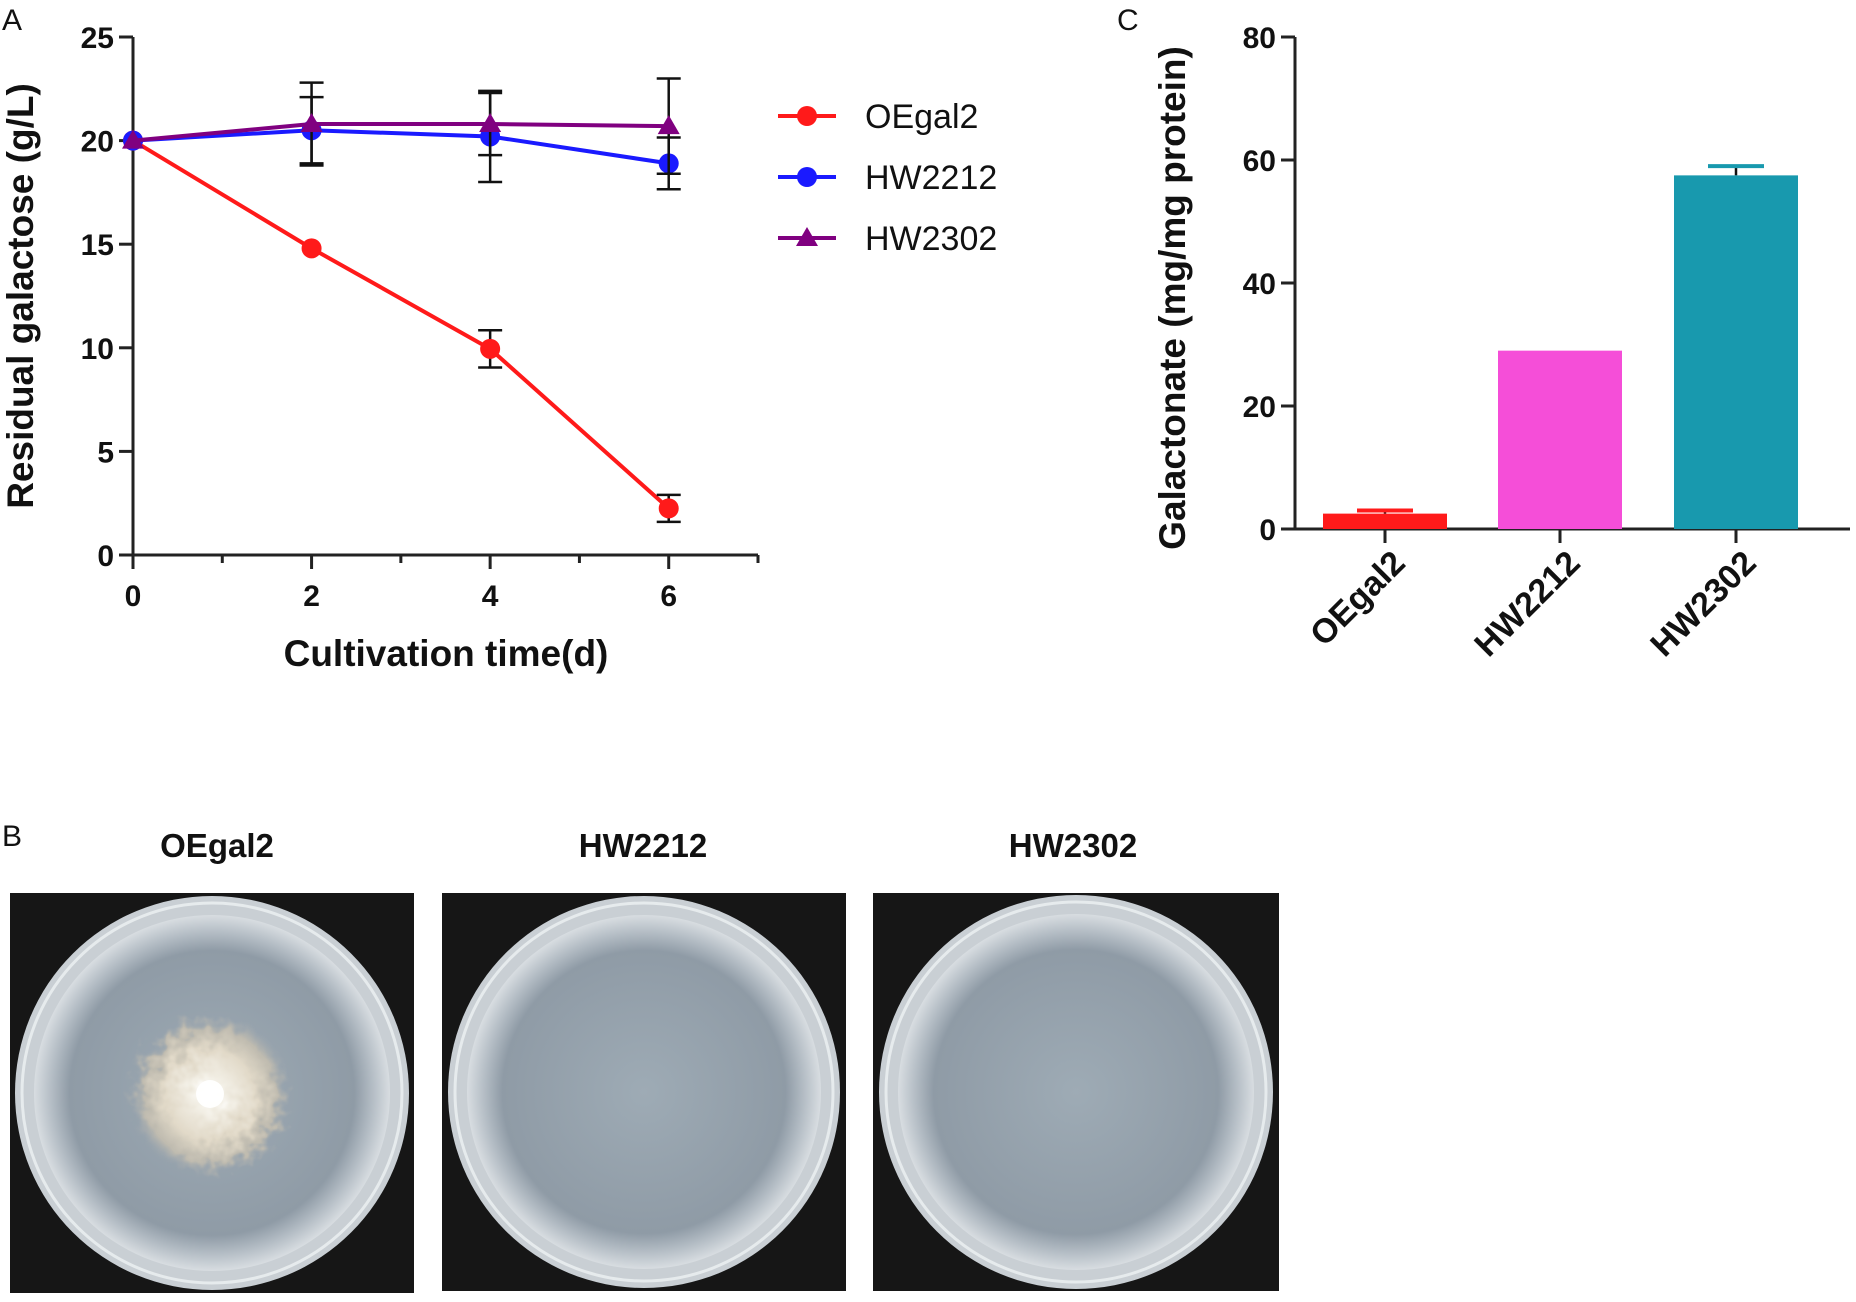  Describe the element at coordinates (20, 296) in the screenshot. I see `chart-a-y-axis-title: Residual galactose (g/L)` at that location.